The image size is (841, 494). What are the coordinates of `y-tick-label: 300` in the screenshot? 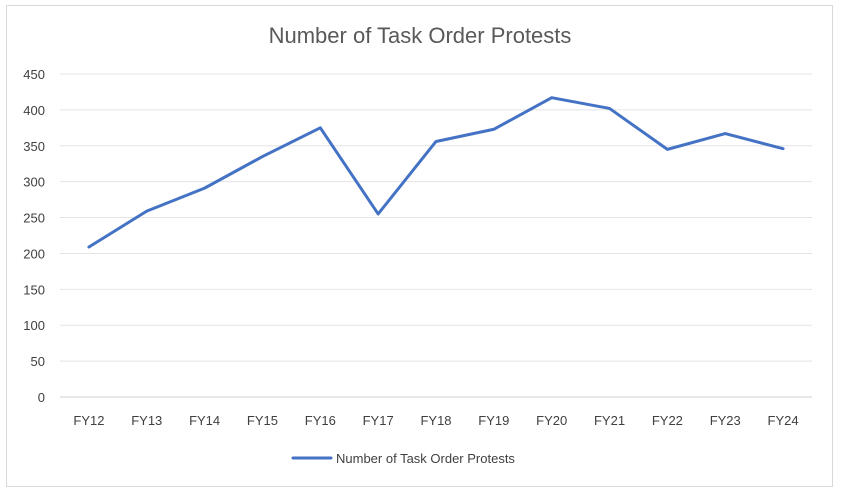 It's located at (34, 182).